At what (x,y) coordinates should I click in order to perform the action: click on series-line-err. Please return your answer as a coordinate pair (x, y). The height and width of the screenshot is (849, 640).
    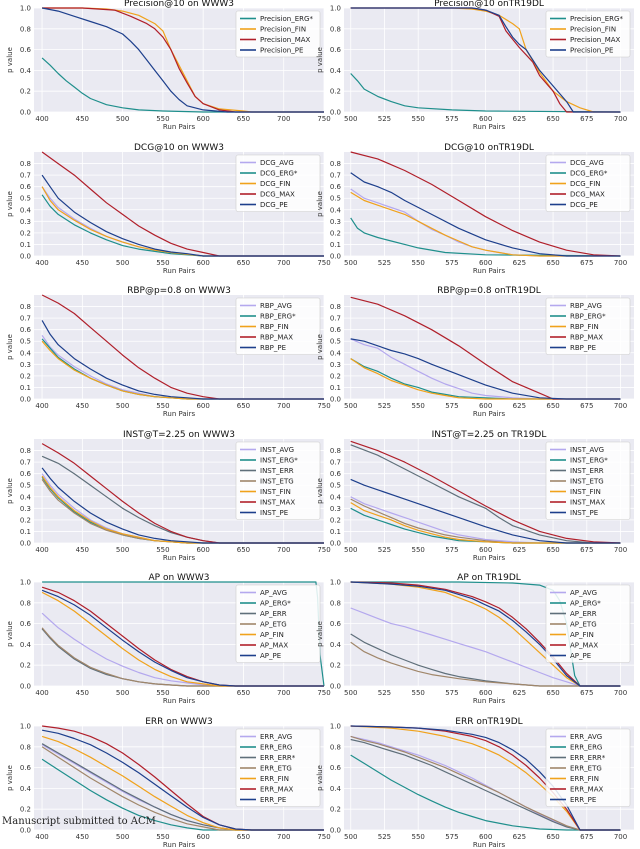
    Looking at the image, I should click on (485, 494).